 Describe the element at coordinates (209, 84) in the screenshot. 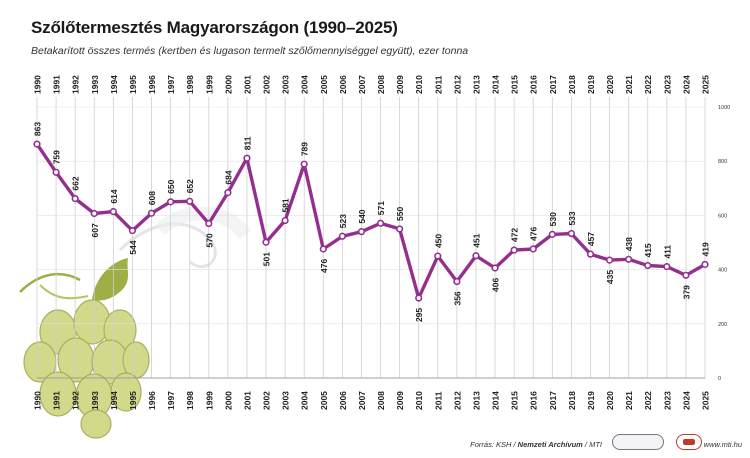

I see `x-tick-label-top: 1999` at that location.